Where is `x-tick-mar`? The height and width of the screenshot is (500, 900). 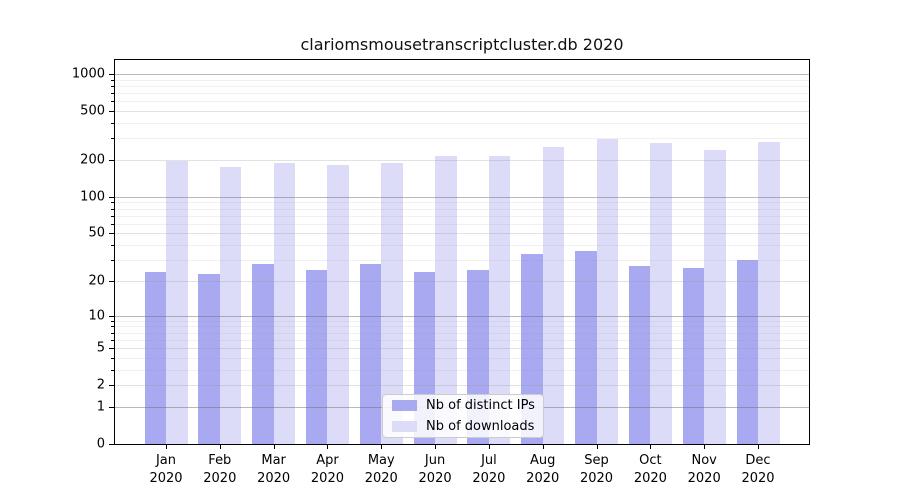 x-tick-mar is located at coordinates (274, 447).